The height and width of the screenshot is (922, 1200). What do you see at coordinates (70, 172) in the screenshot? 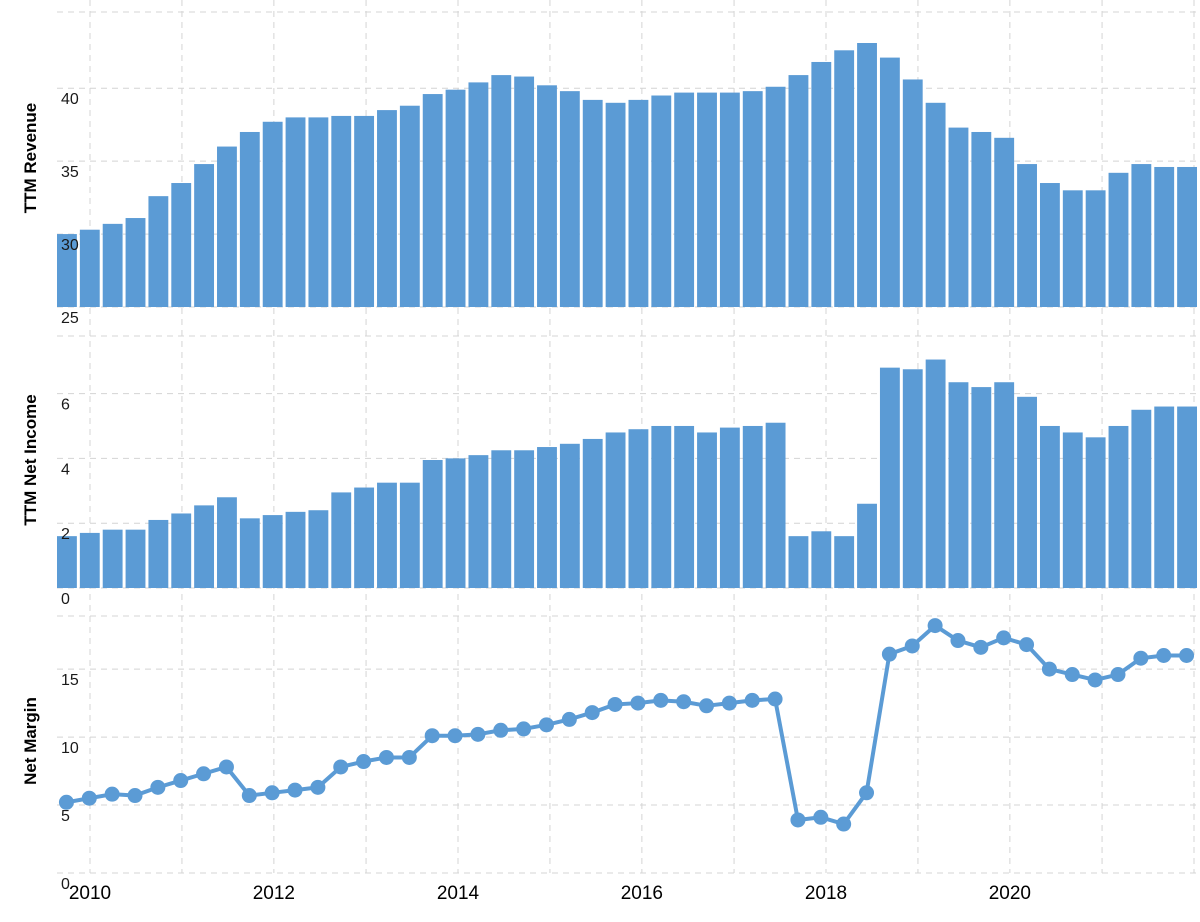
I see `y-tick-label: 35` at bounding box center [70, 172].